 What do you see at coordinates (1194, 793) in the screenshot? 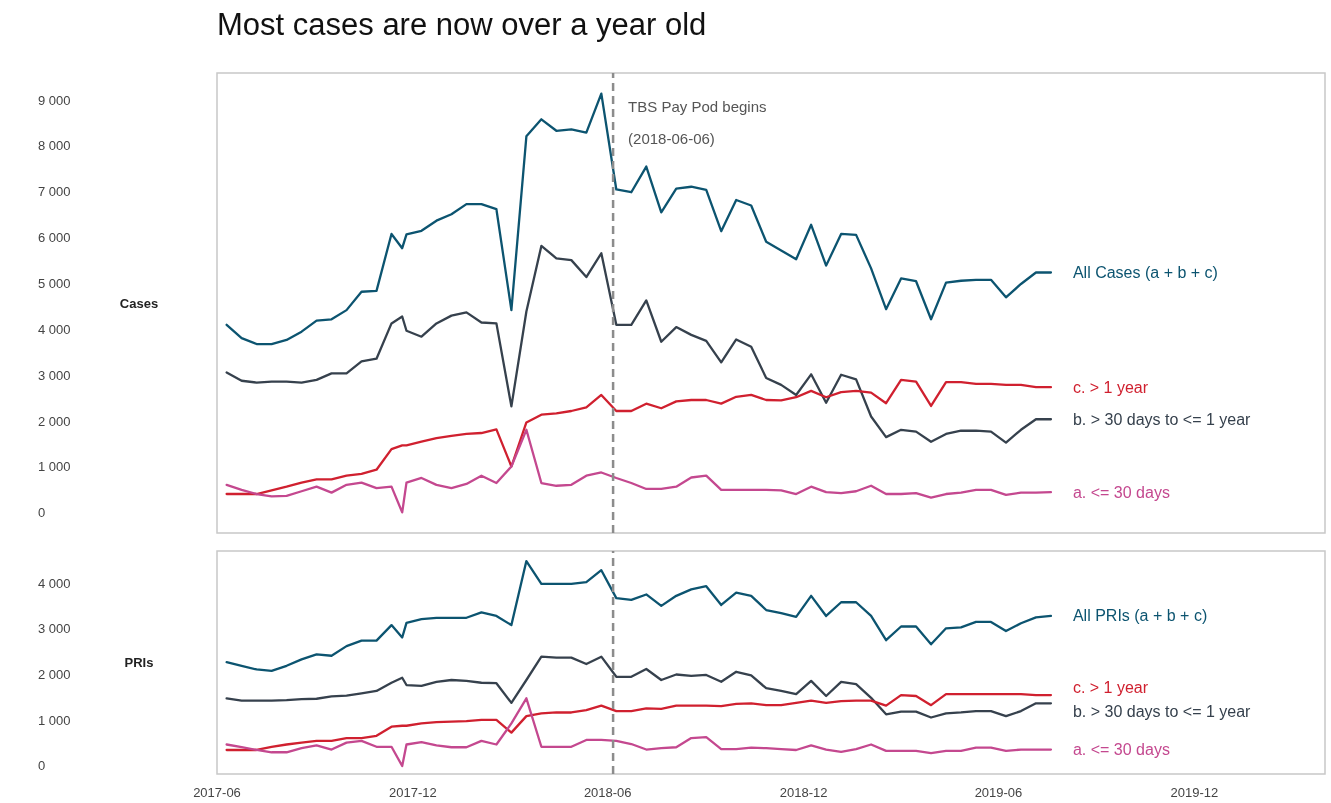
I see `x-tick-label: 2019-12` at bounding box center [1194, 793].